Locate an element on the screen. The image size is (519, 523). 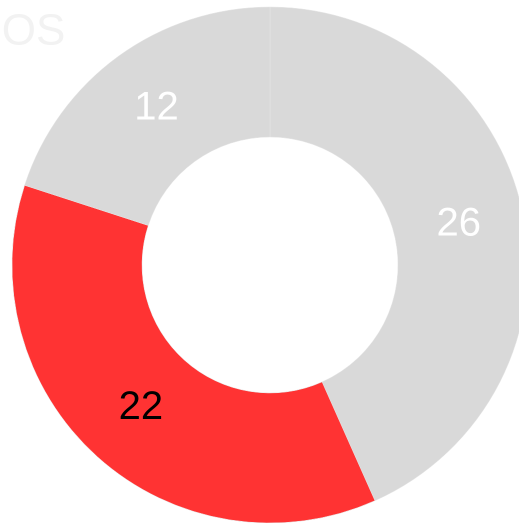
data-label: 22 is located at coordinates (141, 406).